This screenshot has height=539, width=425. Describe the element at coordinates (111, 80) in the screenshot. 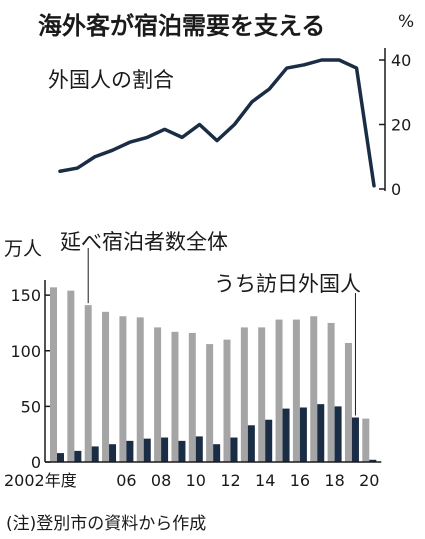

I see `line-series-label: 外国人の割合` at that location.